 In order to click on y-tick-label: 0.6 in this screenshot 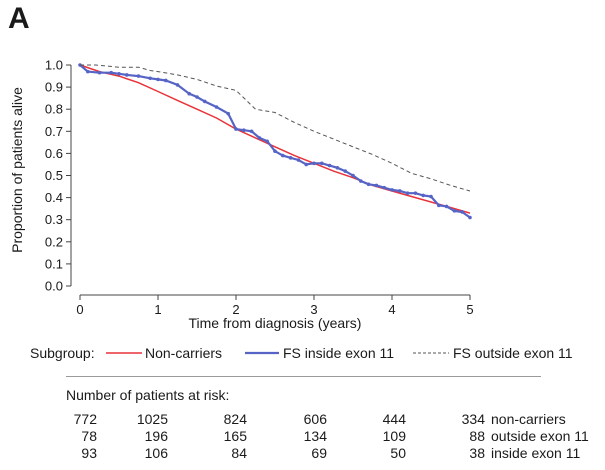, I will do `click(54, 153)`.